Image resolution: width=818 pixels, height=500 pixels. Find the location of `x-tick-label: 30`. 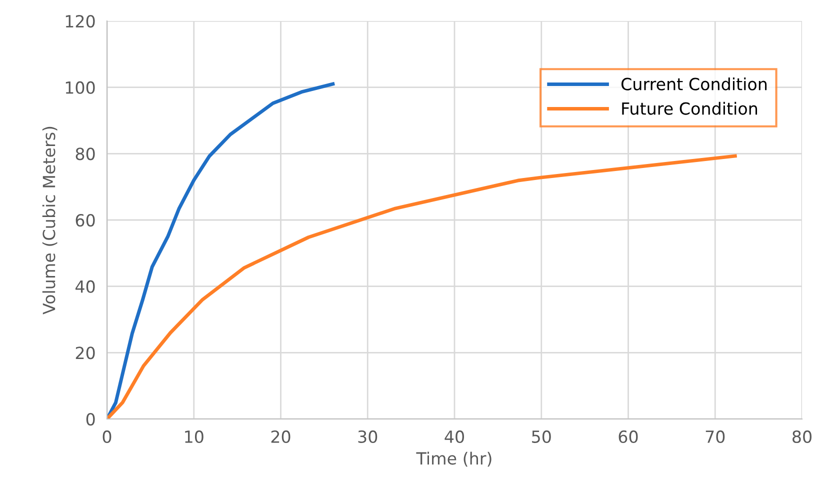

x-tick-label: 30 is located at coordinates (368, 437).